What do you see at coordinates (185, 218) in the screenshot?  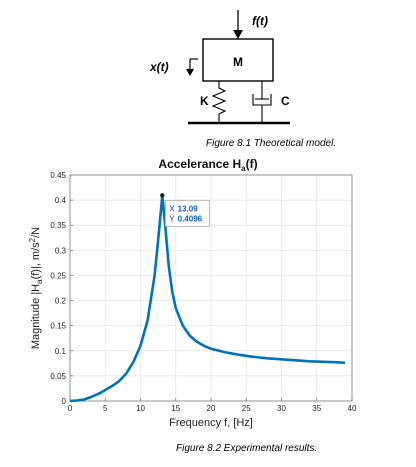 I see `datatip-y: Y 0.4096` at bounding box center [185, 218].